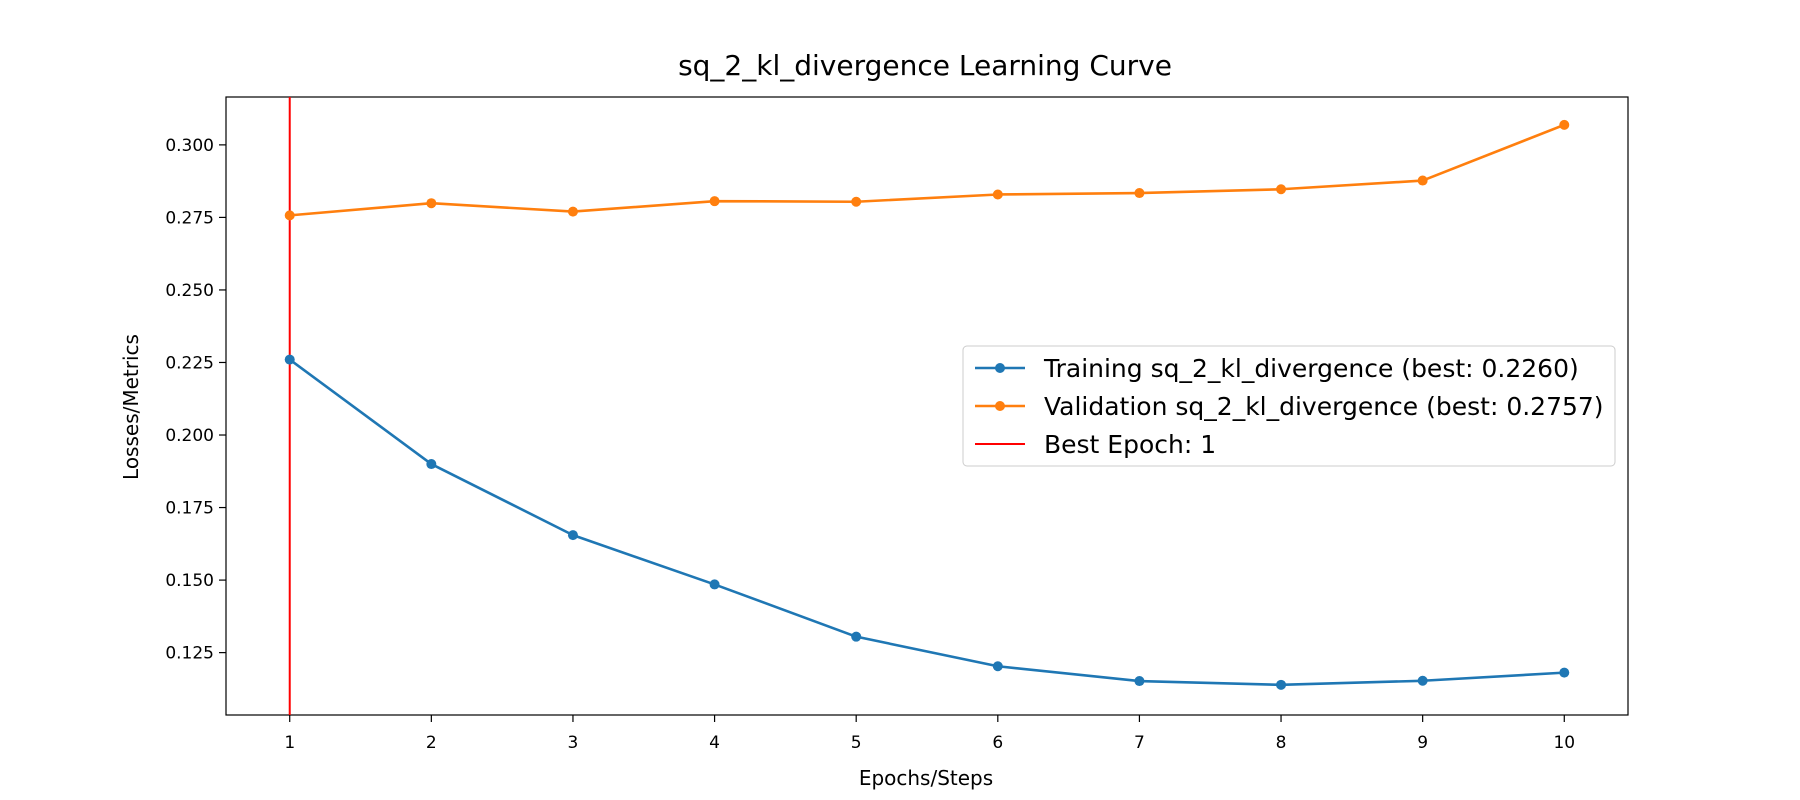 This screenshot has height=800, width=1800. I want to click on y-tick-label: 0.200, so click(189, 436).